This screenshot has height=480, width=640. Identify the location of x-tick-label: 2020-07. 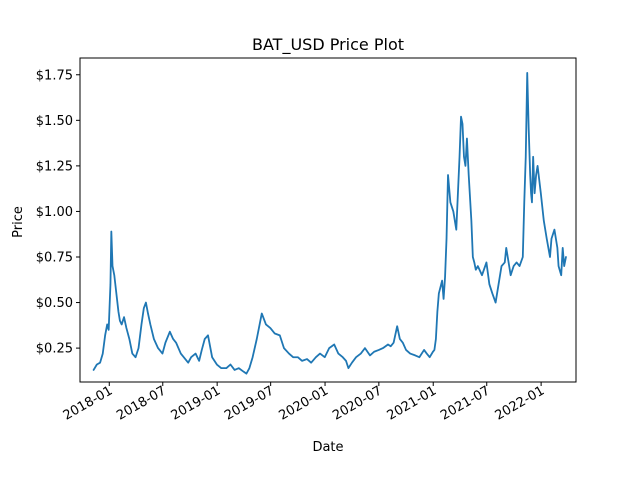
(357, 403).